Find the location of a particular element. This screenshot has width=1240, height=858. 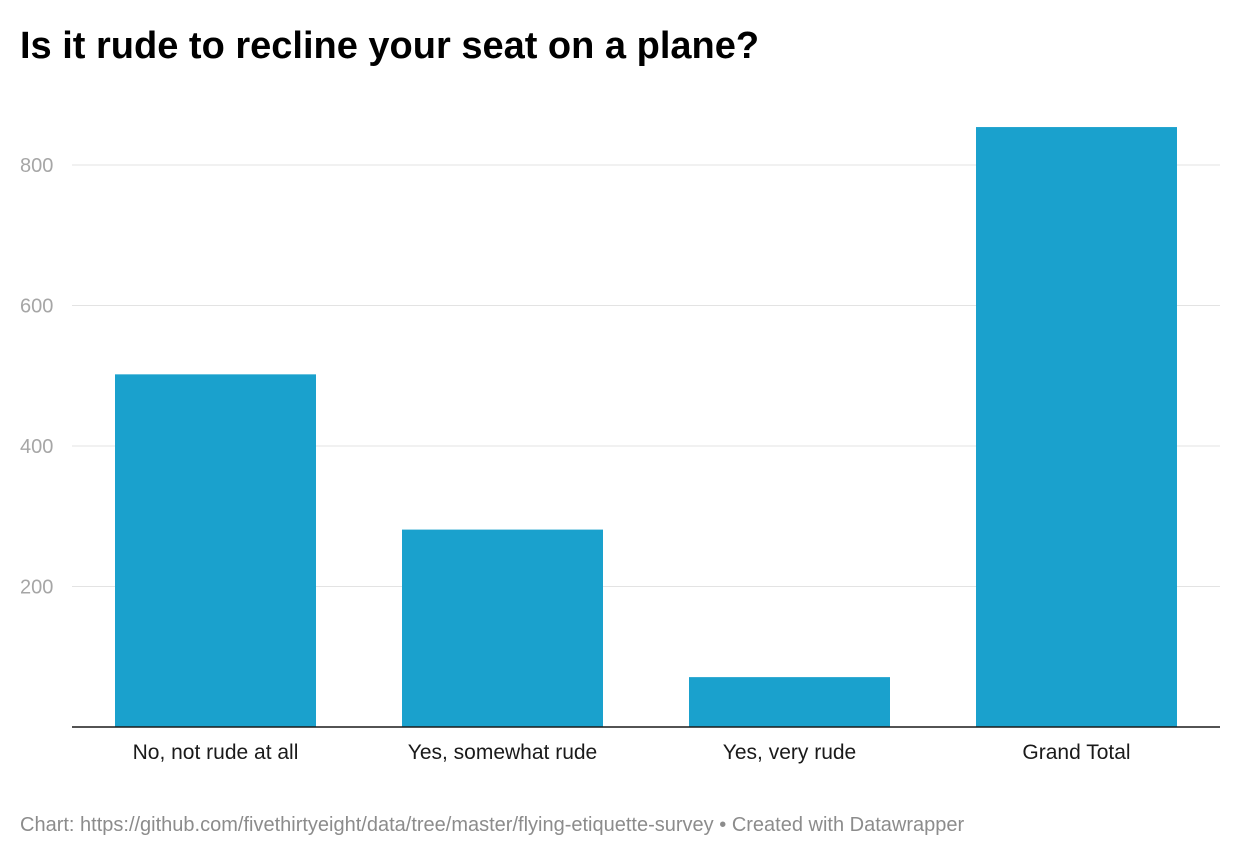

y-tick-label: 600 is located at coordinates (36, 307).